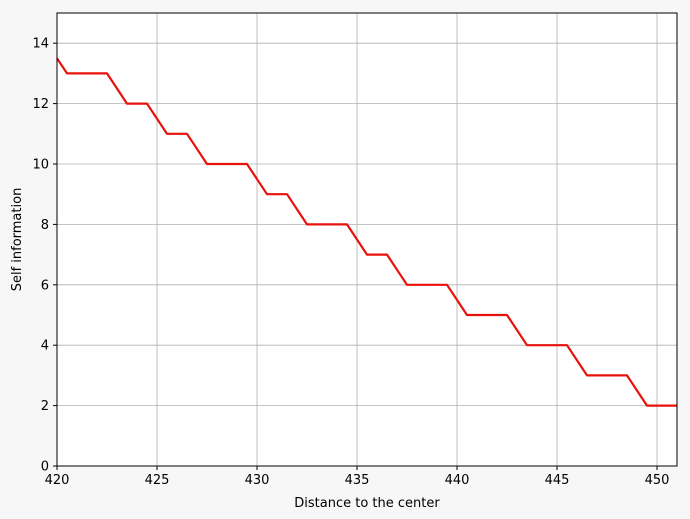 This screenshot has width=690, height=519. Describe the element at coordinates (45, 285) in the screenshot. I see `y-tick-label: 6` at that location.